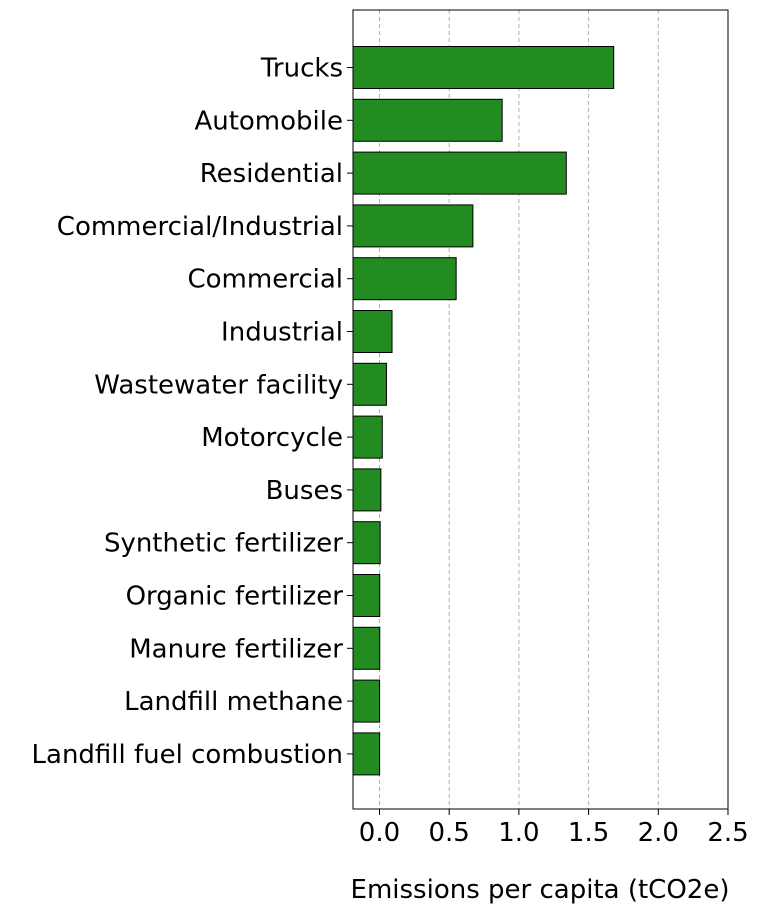 This screenshot has width=759, height=913. Describe the element at coordinates (272, 438) in the screenshot. I see `category-label: Motorcycle` at that location.